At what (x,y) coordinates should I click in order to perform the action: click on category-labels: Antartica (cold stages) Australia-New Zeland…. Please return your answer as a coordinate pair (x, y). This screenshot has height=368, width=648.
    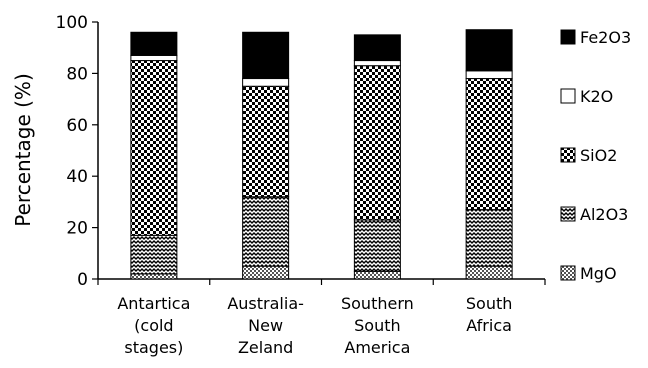
    Looking at the image, I should click on (314, 325).